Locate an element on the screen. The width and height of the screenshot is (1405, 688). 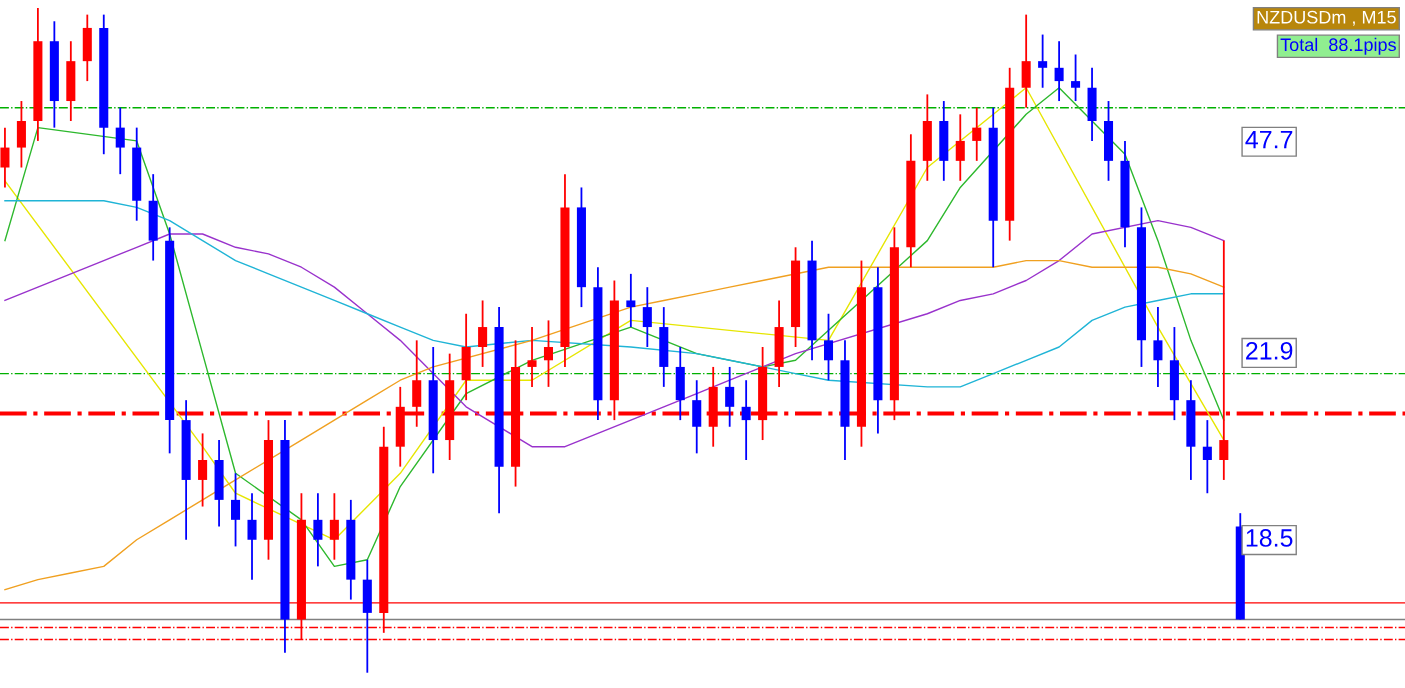
annotation: 18.5 is located at coordinates (1269, 538).